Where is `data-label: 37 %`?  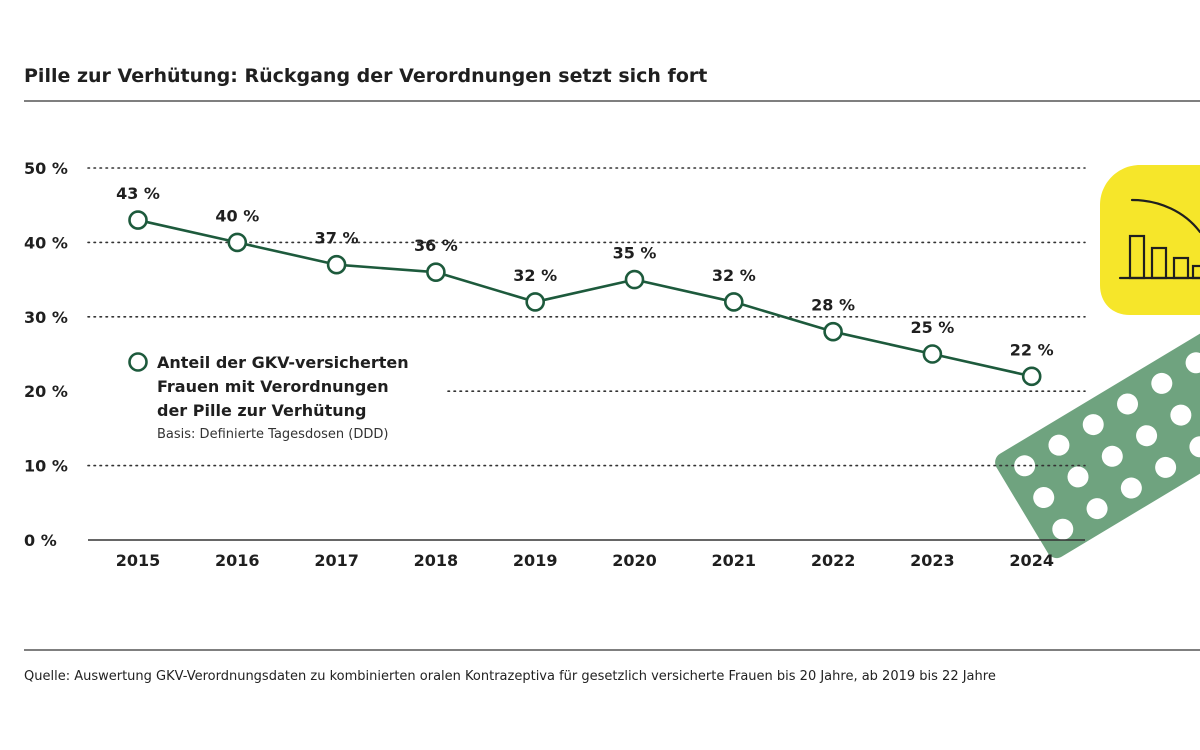 data-label: 37 % is located at coordinates (337, 238).